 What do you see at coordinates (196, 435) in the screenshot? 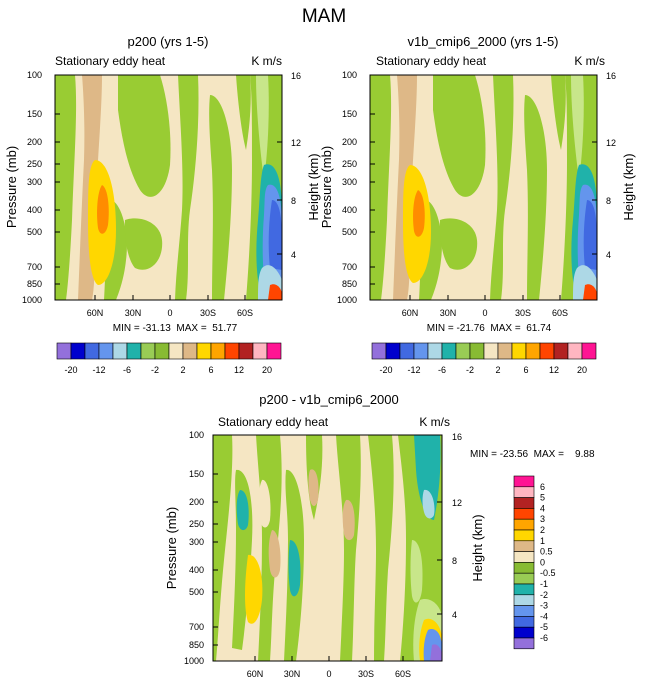
I see `panel-3-y-tick-label: 100` at bounding box center [196, 435].